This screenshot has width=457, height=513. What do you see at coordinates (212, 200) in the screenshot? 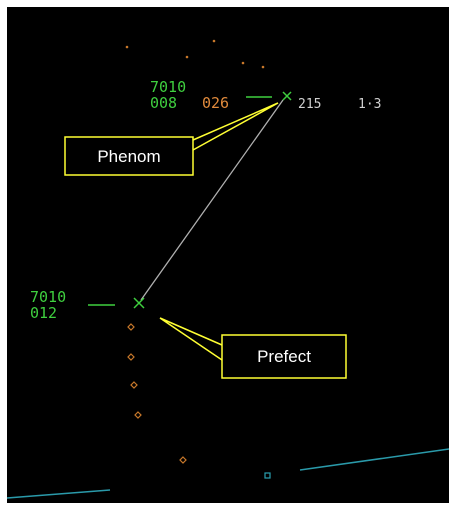
I see `range-bearing-line` at bounding box center [212, 200].